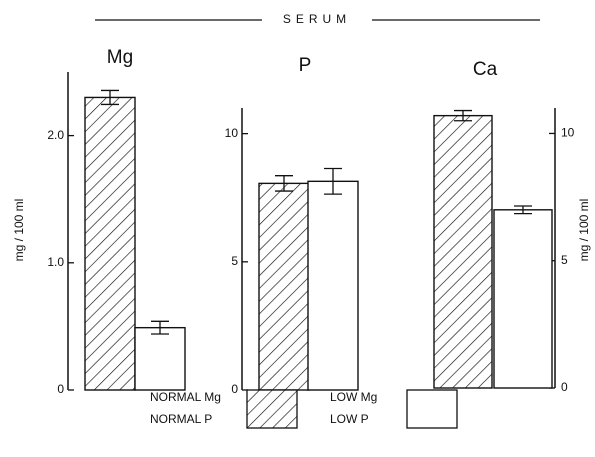  I want to click on y-tick-label: 2.0, so click(55, 135).